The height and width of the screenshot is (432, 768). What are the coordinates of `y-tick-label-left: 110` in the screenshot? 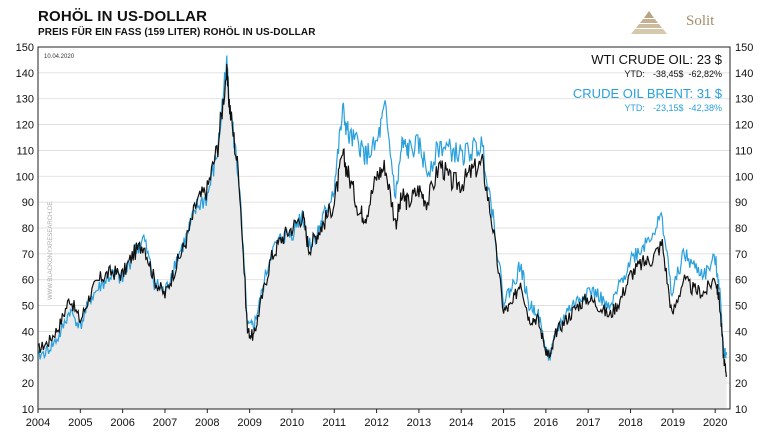 It's located at (25, 151).